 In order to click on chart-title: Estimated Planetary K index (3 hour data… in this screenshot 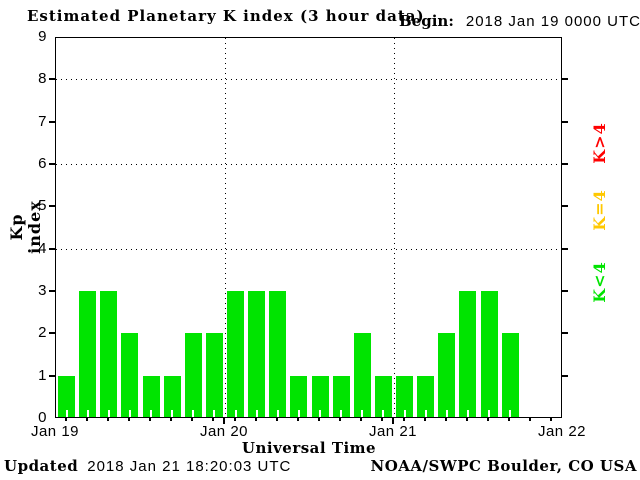, I will do `click(226, 16)`.